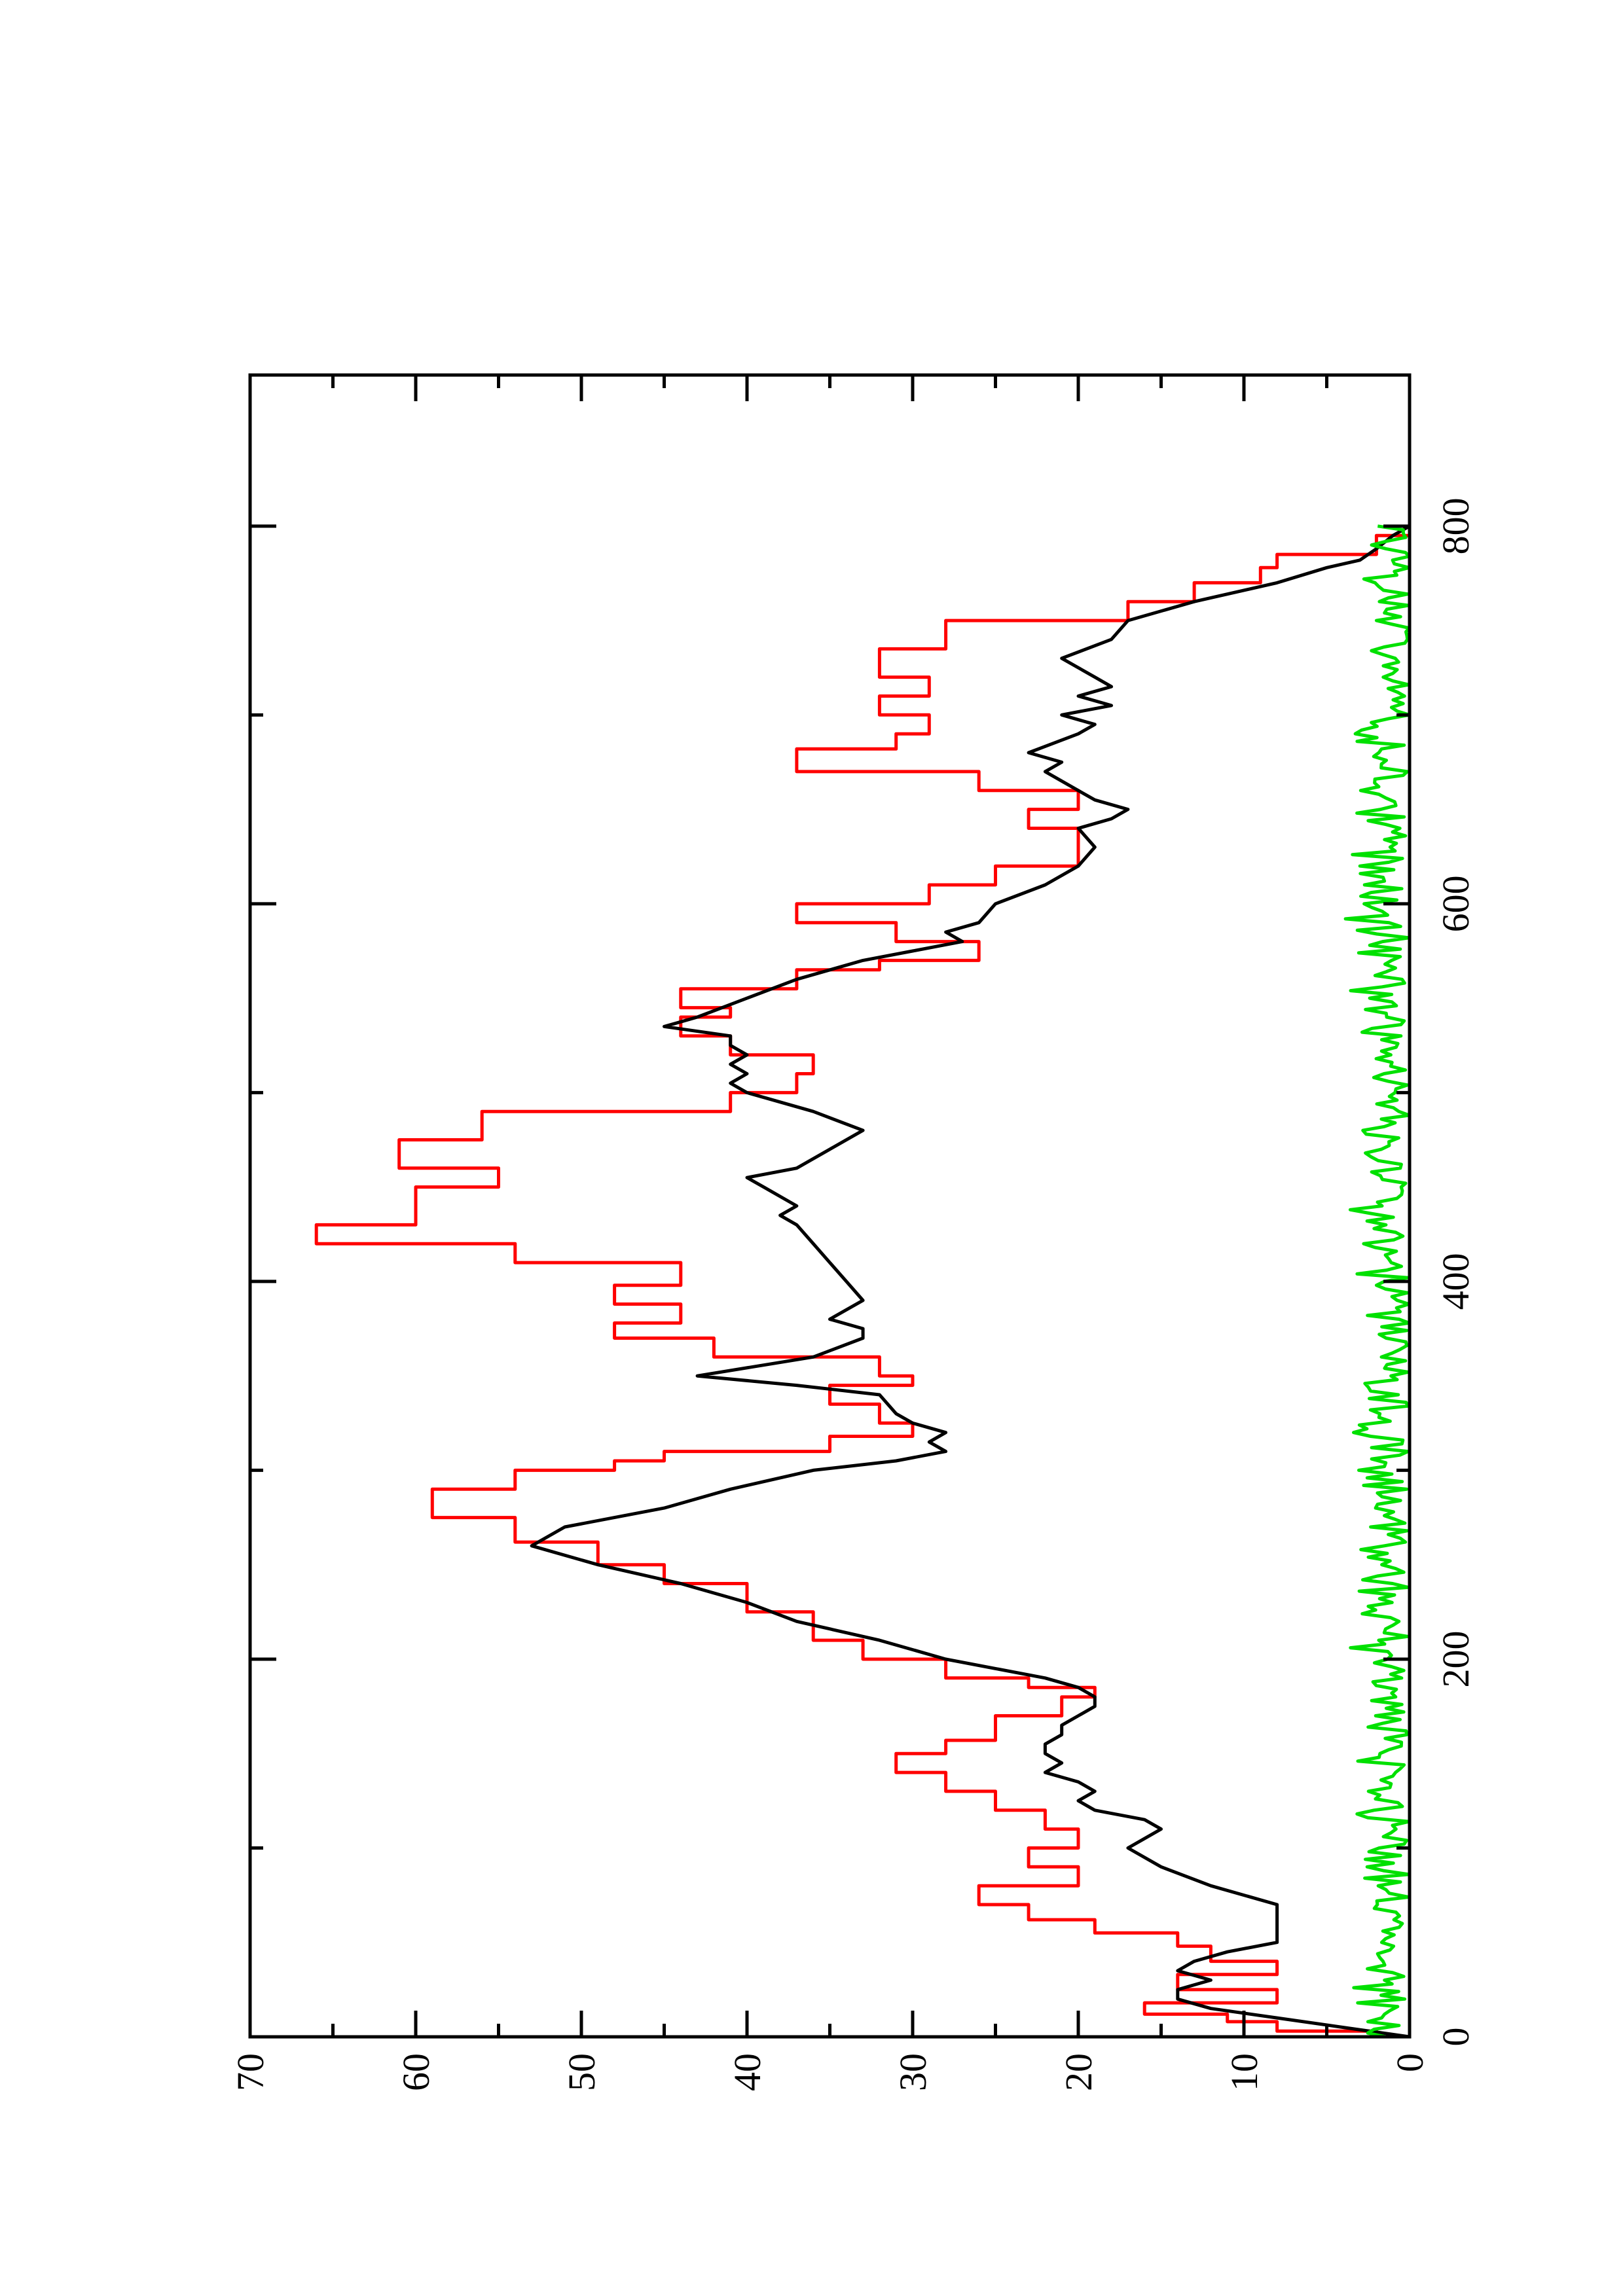  I want to click on y-tick-label: 40, so click(747, 2072).